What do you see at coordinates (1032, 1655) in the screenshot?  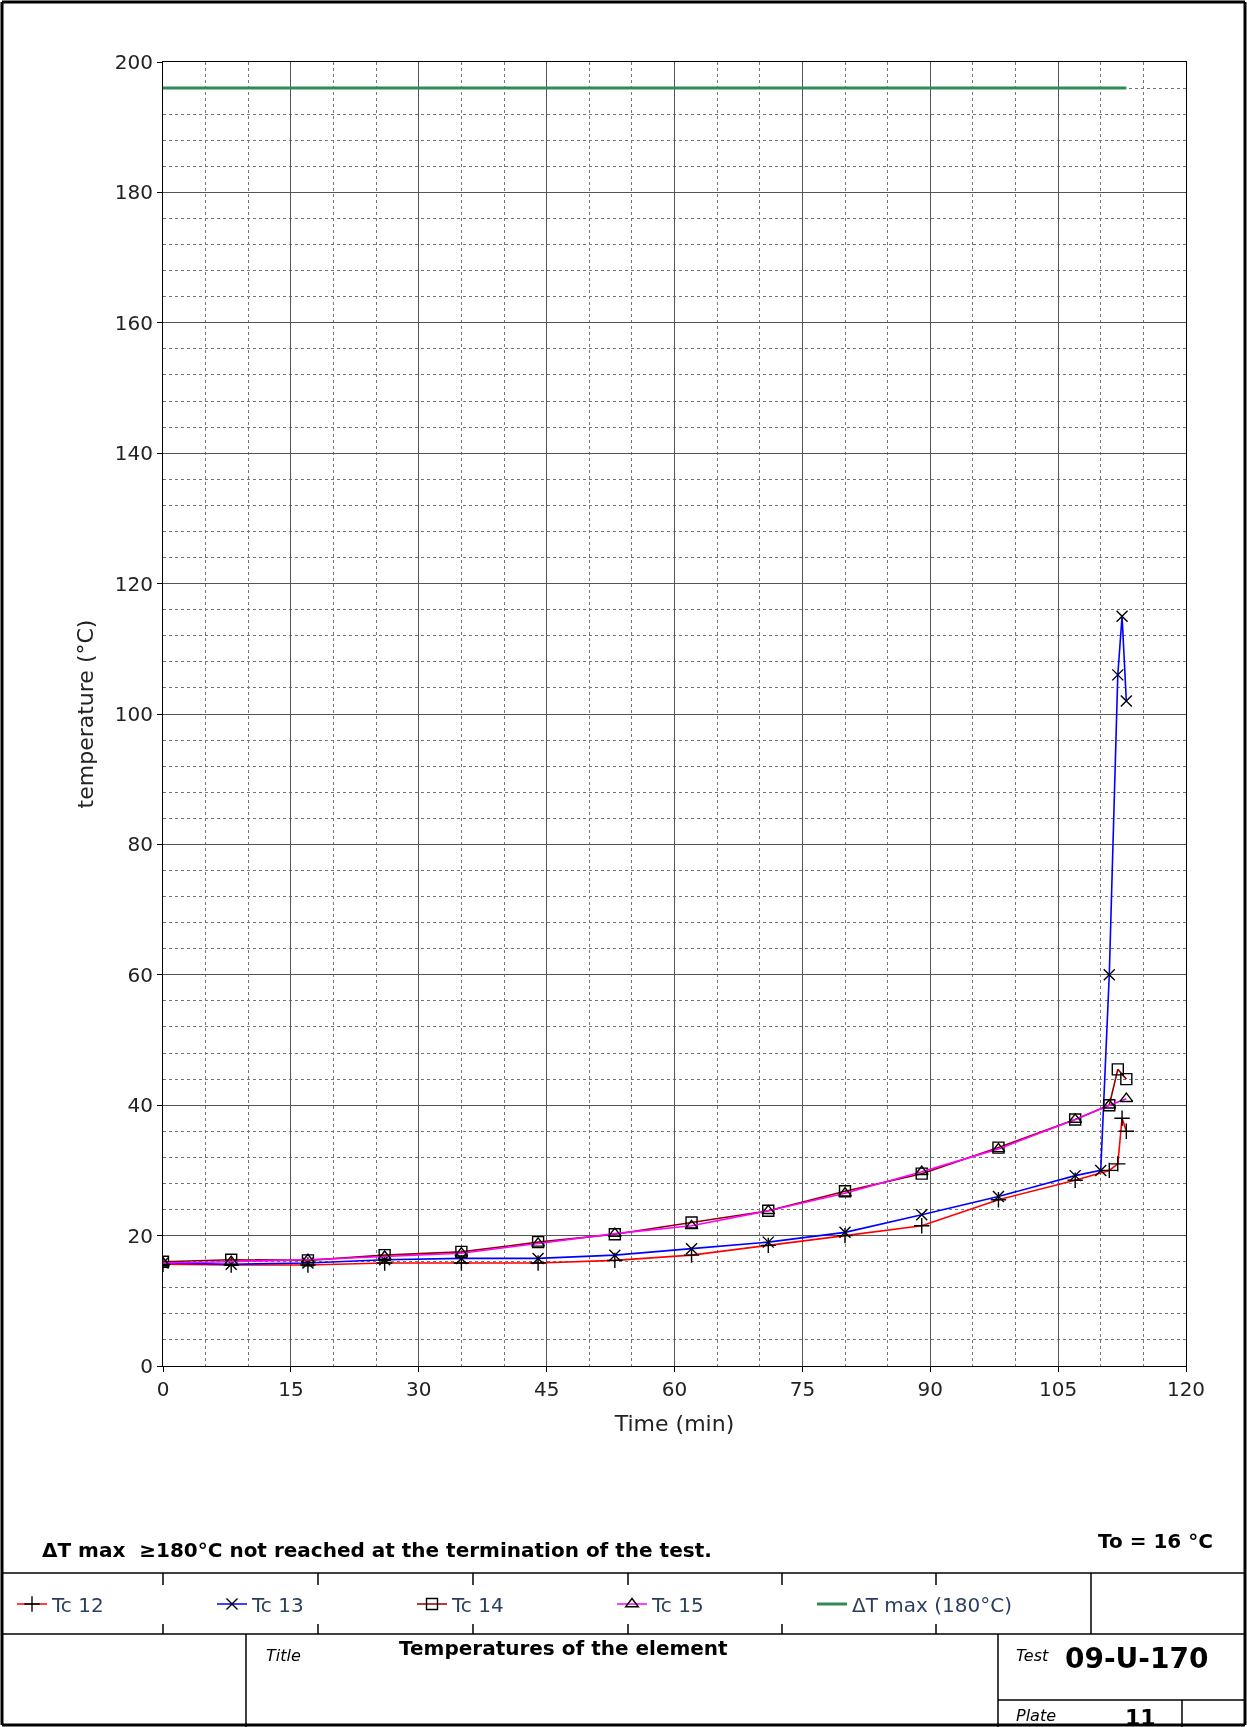 I see `text: Test` at bounding box center [1032, 1655].